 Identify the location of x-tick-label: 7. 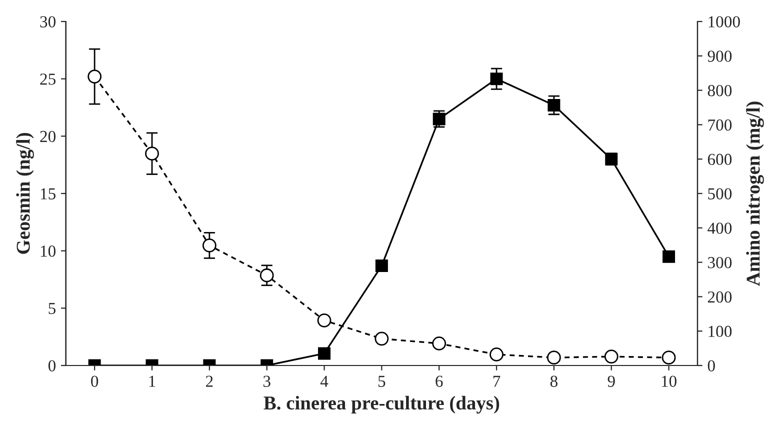
(496, 381).